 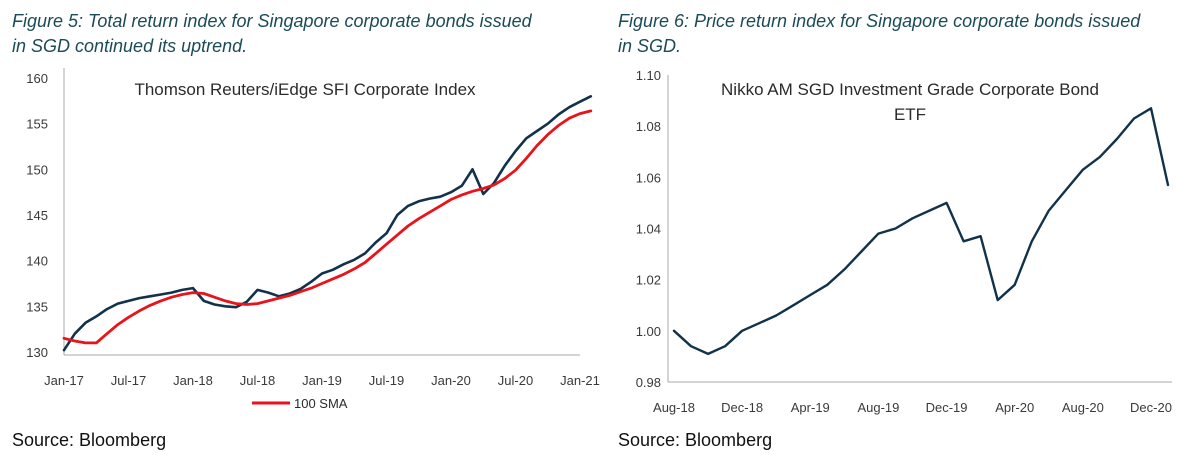 What do you see at coordinates (37, 352) in the screenshot?
I see `y-tick-label: 130` at bounding box center [37, 352].